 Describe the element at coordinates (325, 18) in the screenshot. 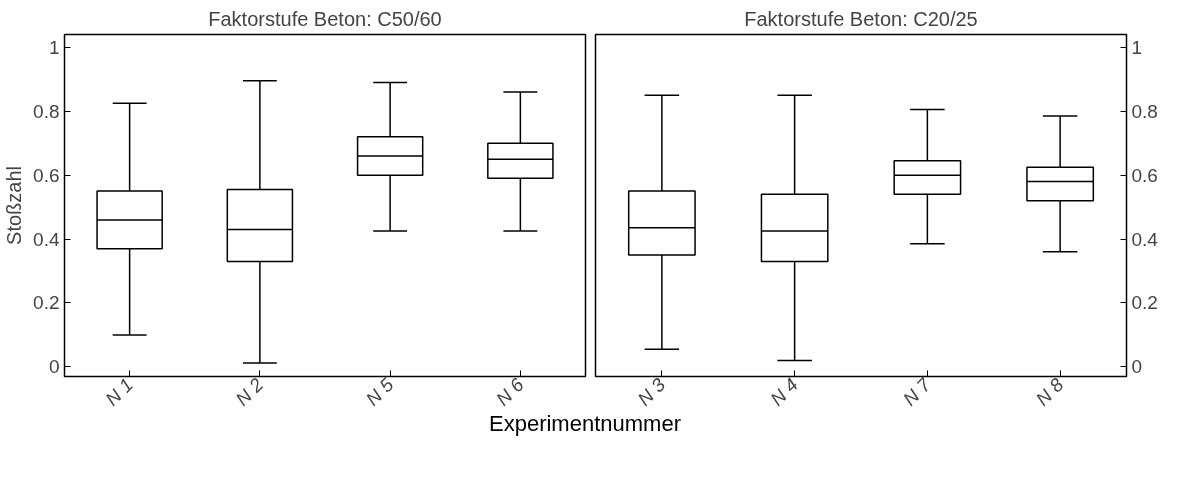

I see `chart-title: Faktorstufe Beton: C50/60` at that location.